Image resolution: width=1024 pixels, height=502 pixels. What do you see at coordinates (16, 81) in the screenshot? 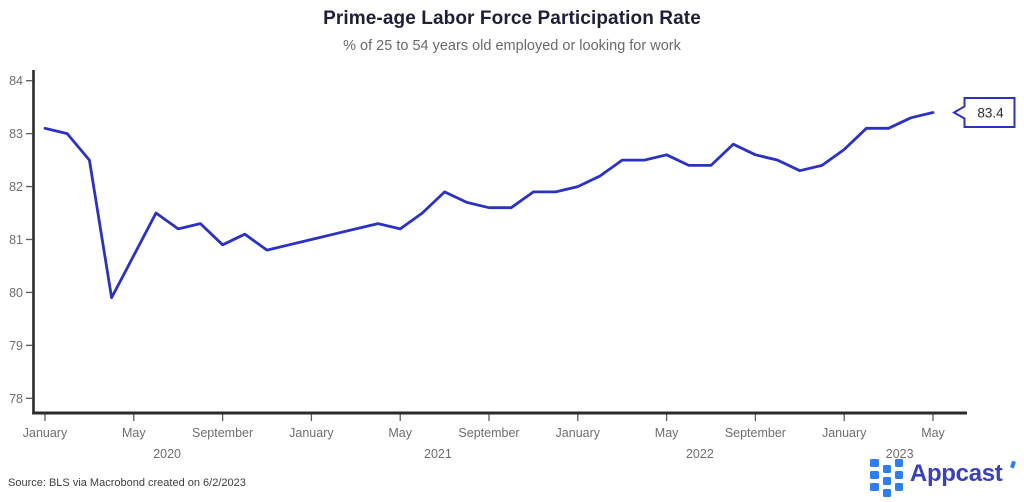
I see `y-tick-label: 84` at bounding box center [16, 81].